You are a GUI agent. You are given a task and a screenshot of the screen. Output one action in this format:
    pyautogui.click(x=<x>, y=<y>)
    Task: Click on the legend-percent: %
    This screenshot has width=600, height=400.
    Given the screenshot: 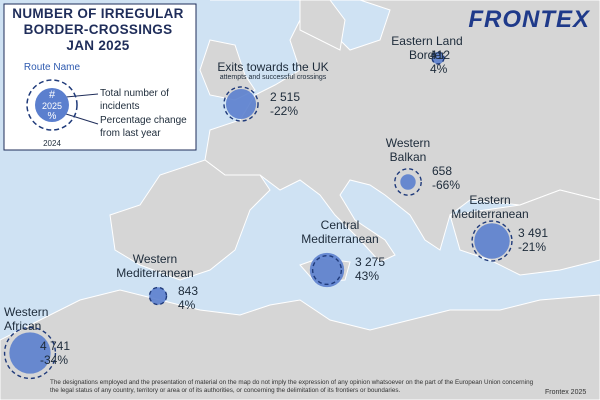 What is the action you would take?
    pyautogui.click(x=52, y=116)
    